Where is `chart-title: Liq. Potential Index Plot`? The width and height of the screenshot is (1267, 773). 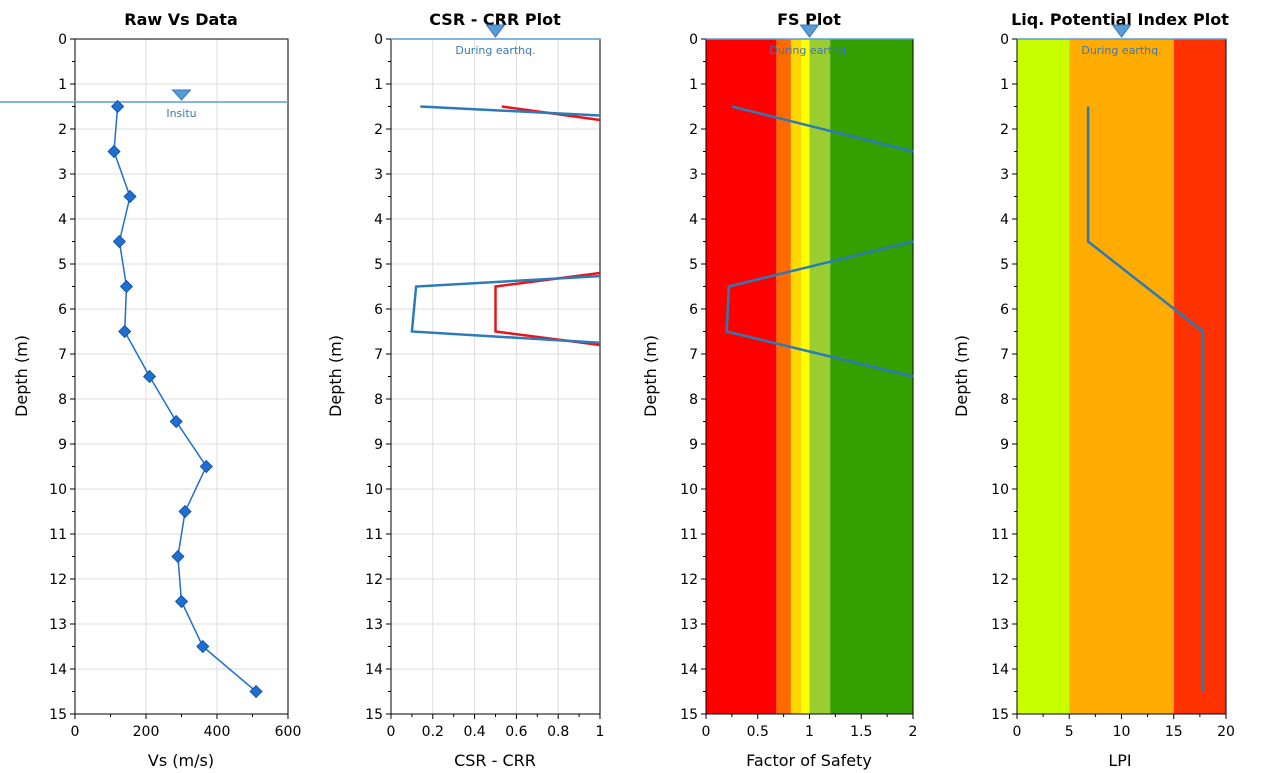 chart-title: Liq. Potential Index Plot is located at coordinates (1120, 19).